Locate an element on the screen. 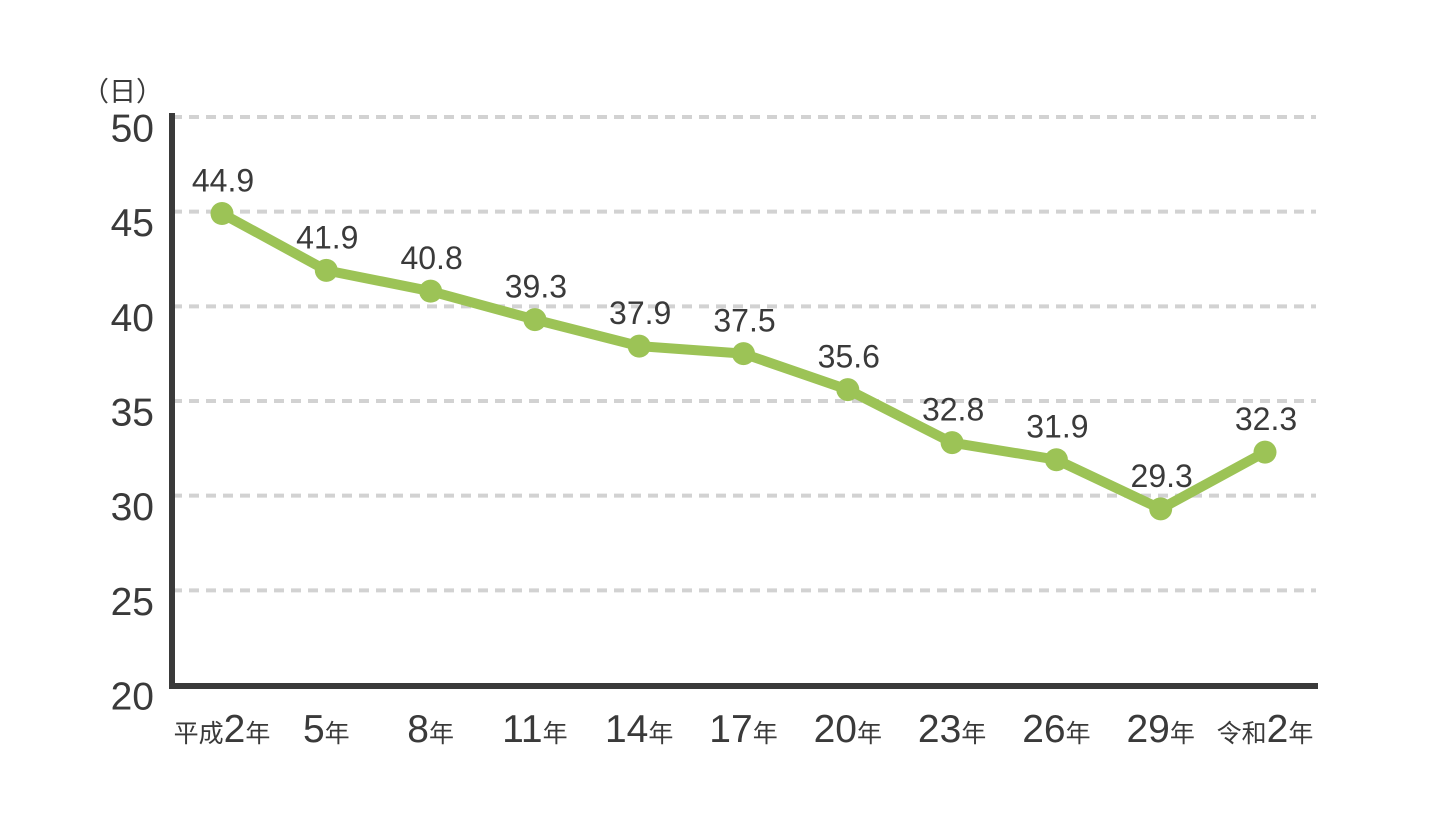  data-point-label: 35.6 is located at coordinates (849, 357).